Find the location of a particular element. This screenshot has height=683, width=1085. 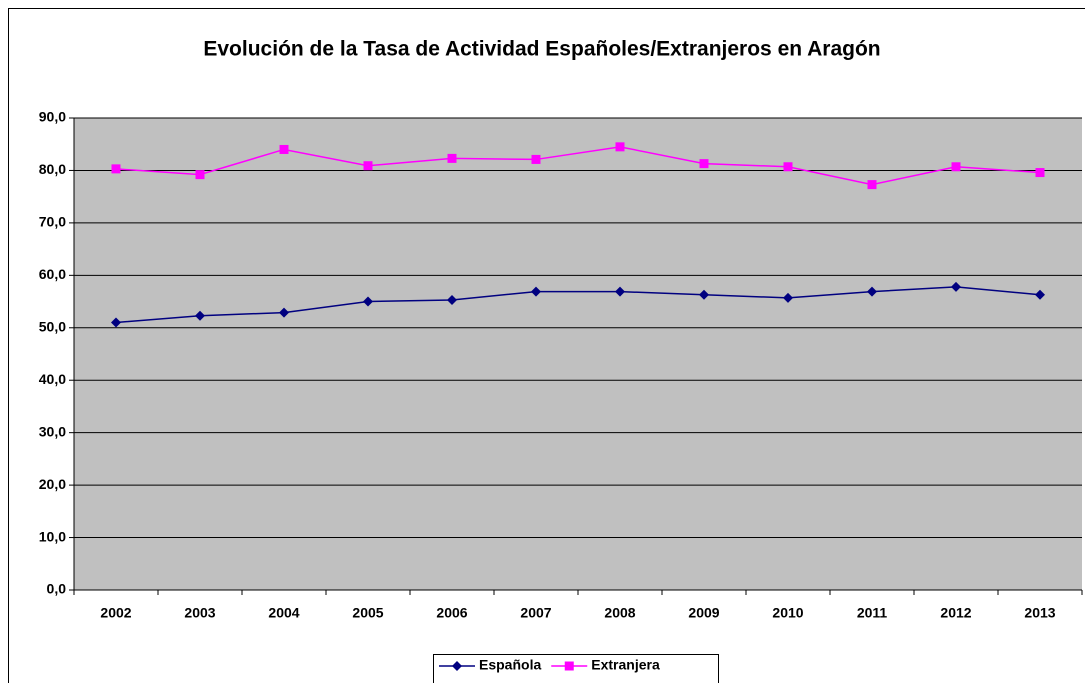

x-tick-label: 2003 is located at coordinates (199, 613).